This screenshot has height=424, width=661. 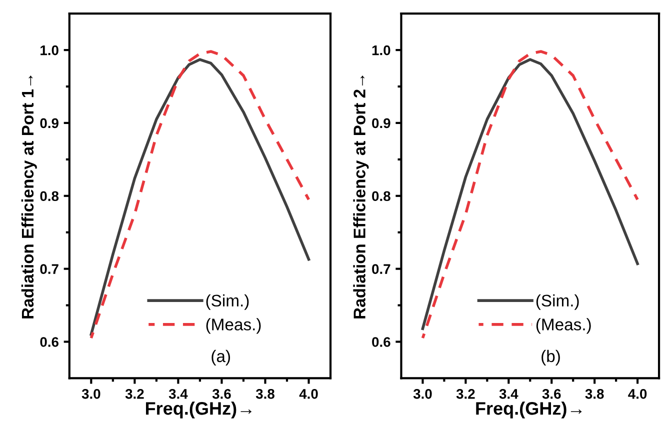 I want to click on y-axis-title: Radiation Efficiency at Port 2→, so click(x=361, y=197).